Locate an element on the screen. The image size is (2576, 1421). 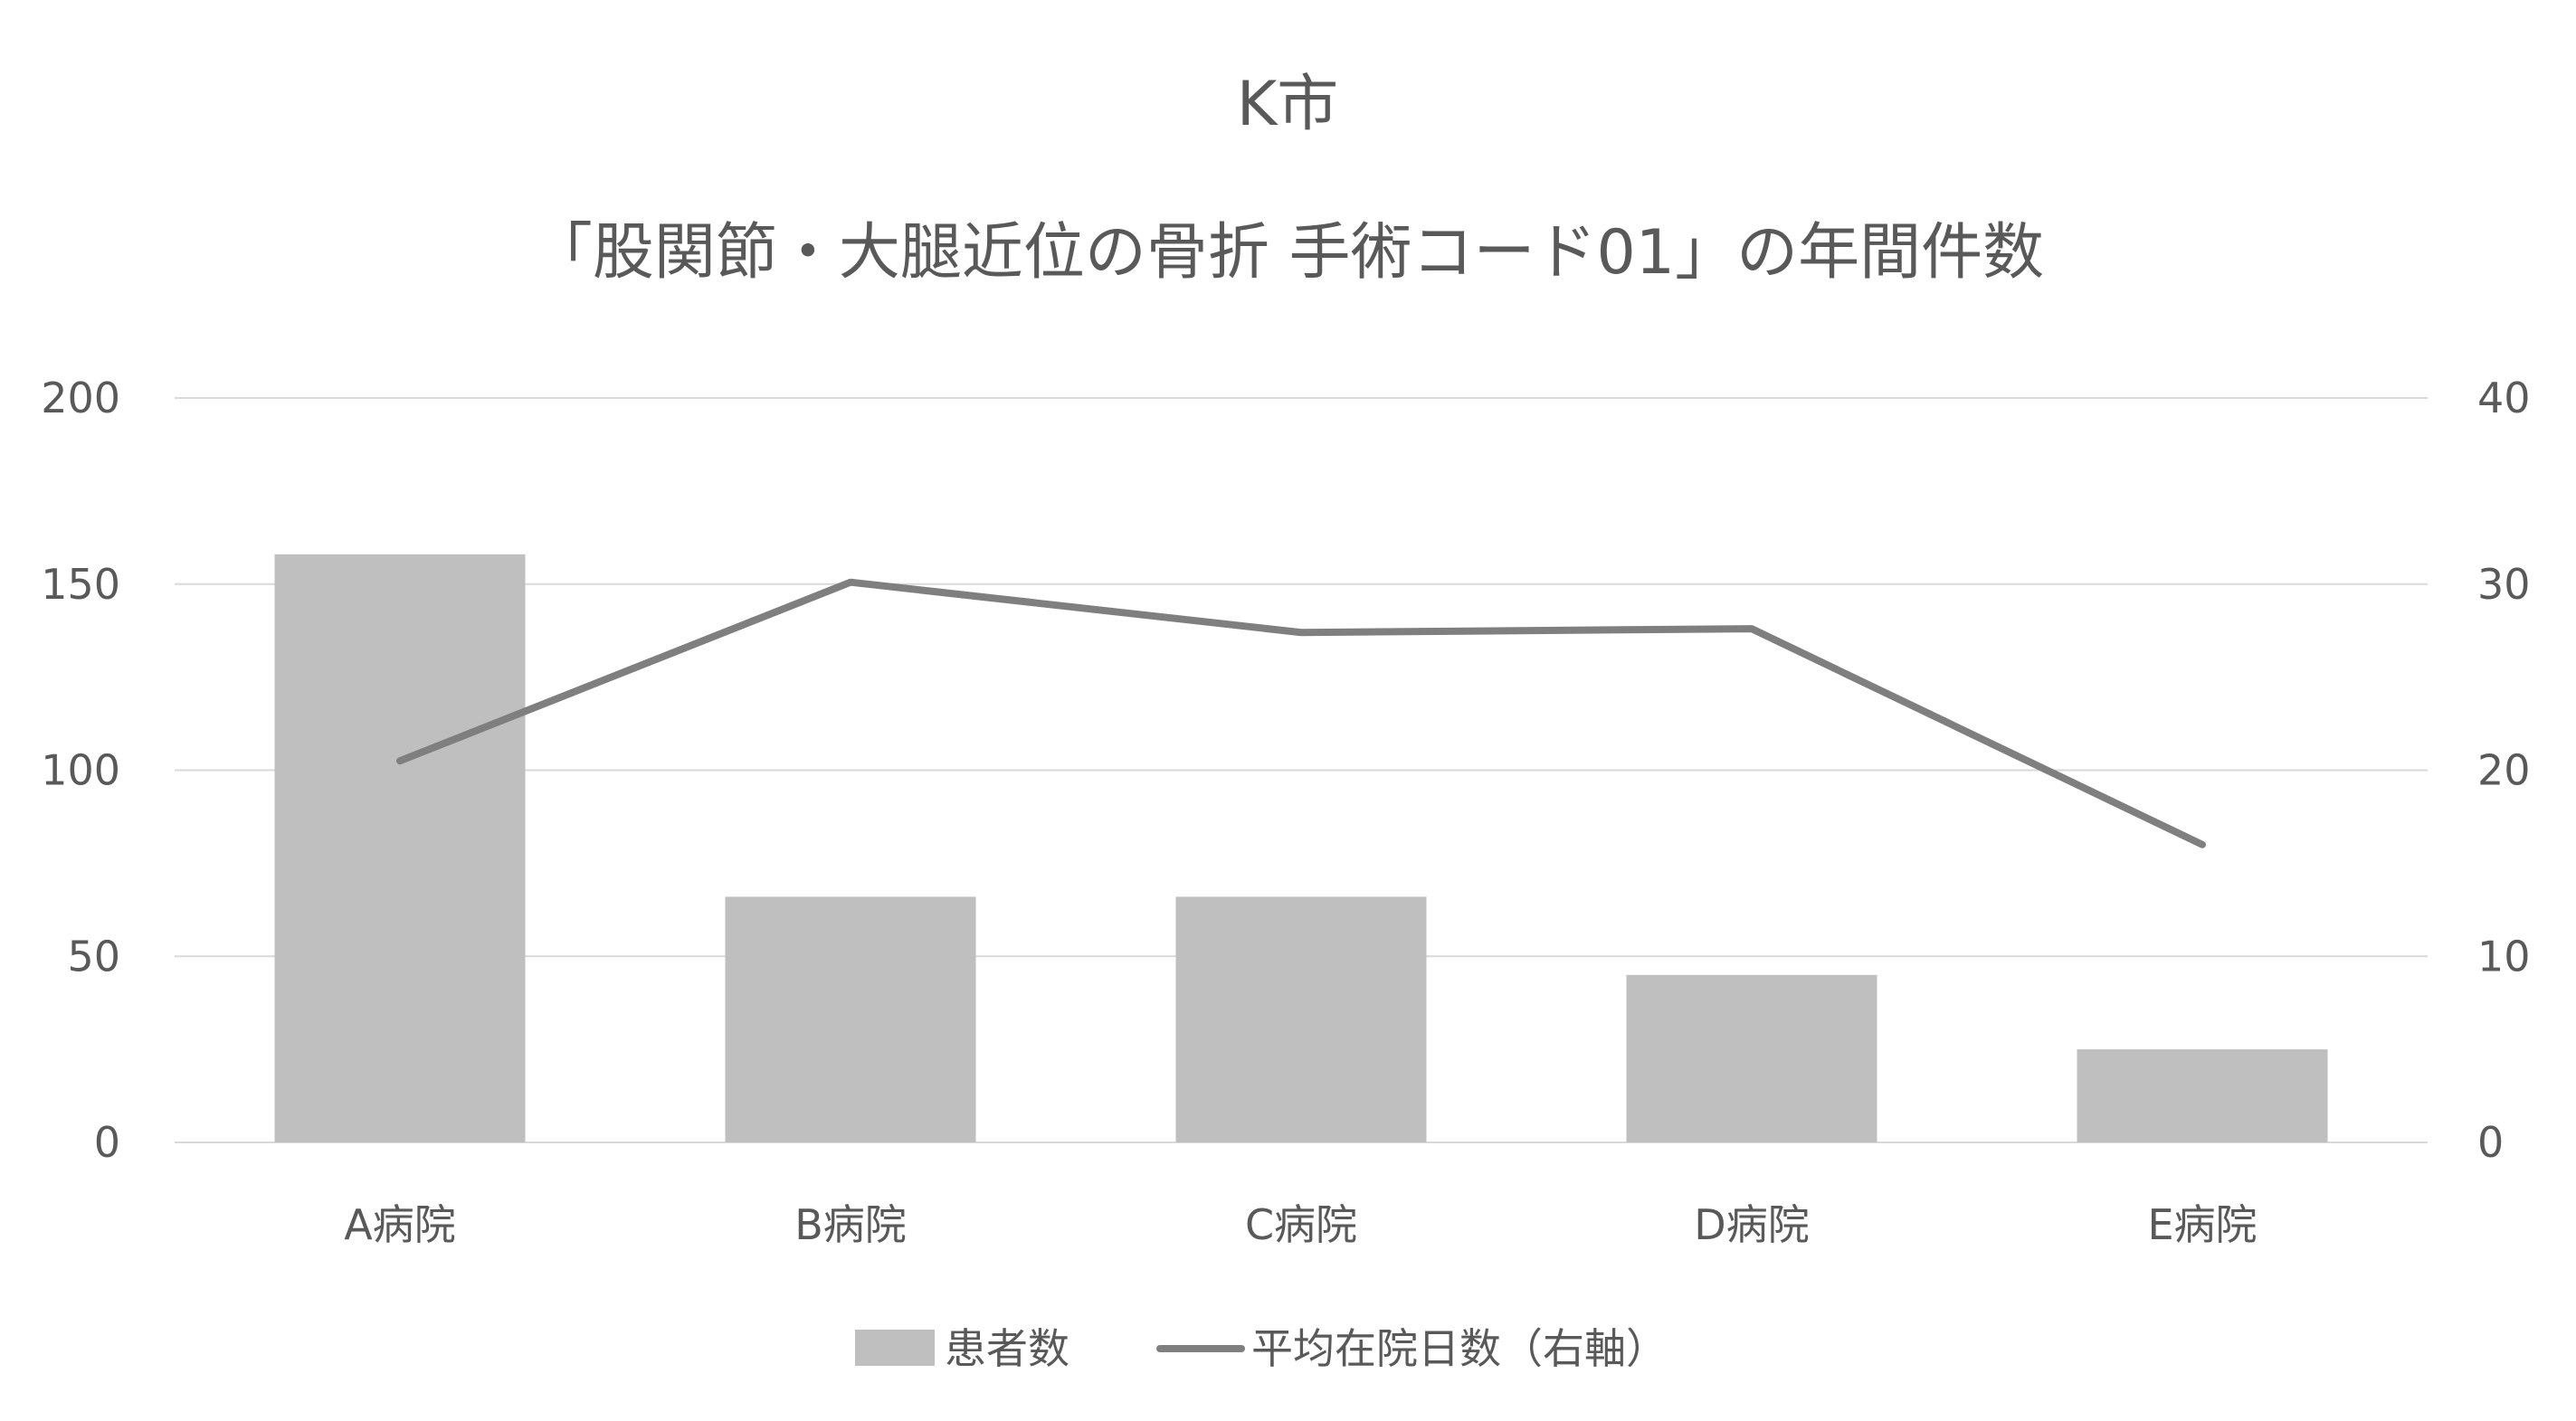
legend-bar-label: 患者数 is located at coordinates (1007, 1348).